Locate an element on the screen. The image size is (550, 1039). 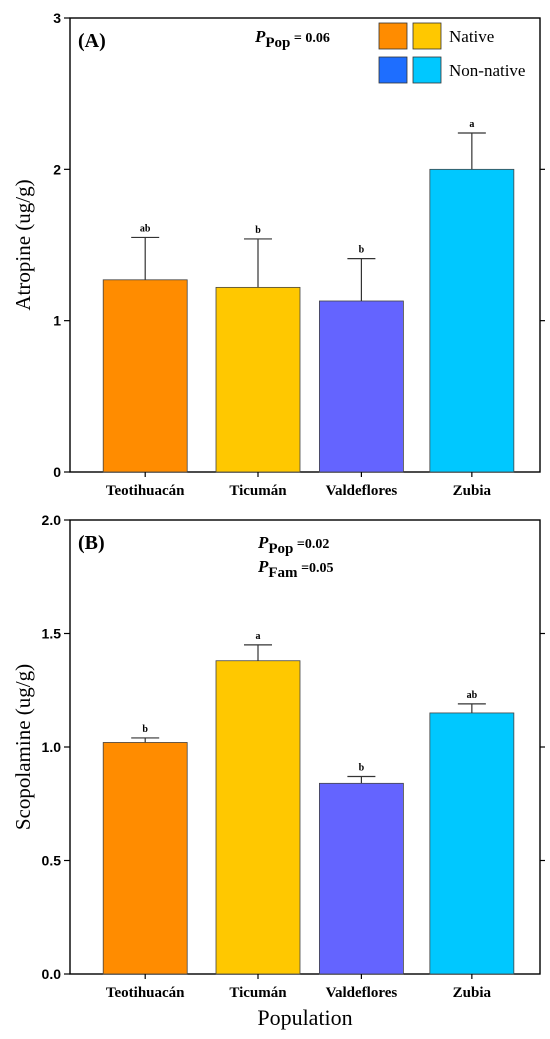
p-value-text: PPop =0.02 is located at coordinates (293, 545).